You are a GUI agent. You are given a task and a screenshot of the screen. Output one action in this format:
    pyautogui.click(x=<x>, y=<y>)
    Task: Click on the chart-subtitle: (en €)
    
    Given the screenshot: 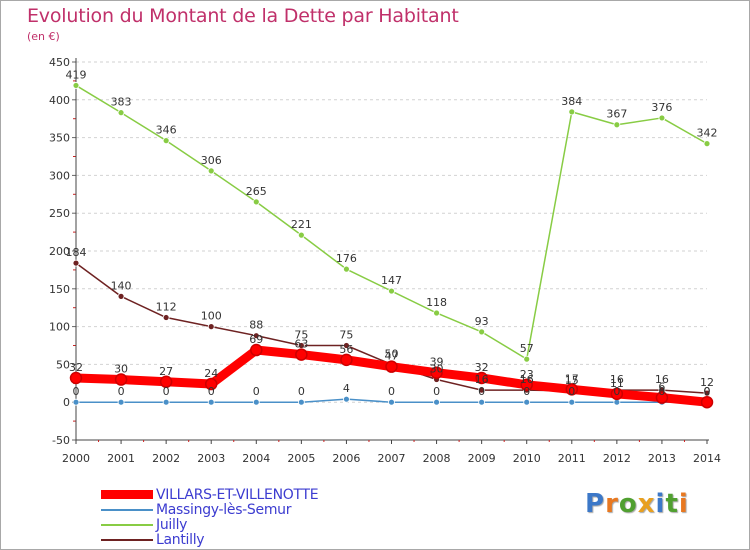 What is the action you would take?
    pyautogui.click(x=43, y=36)
    